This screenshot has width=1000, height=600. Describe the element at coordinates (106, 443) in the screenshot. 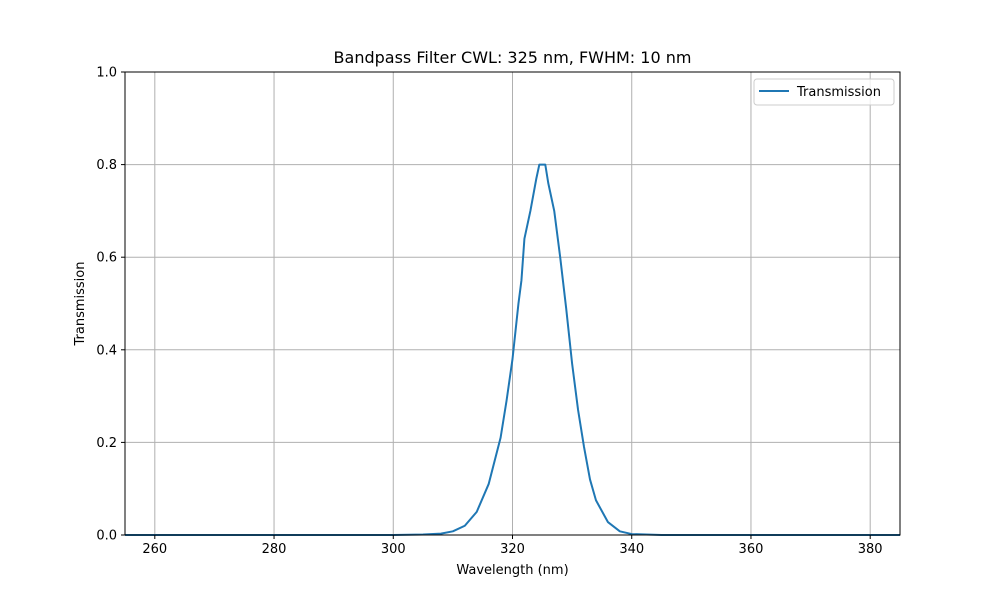

I see `y-tick-label: 0.2` at that location.